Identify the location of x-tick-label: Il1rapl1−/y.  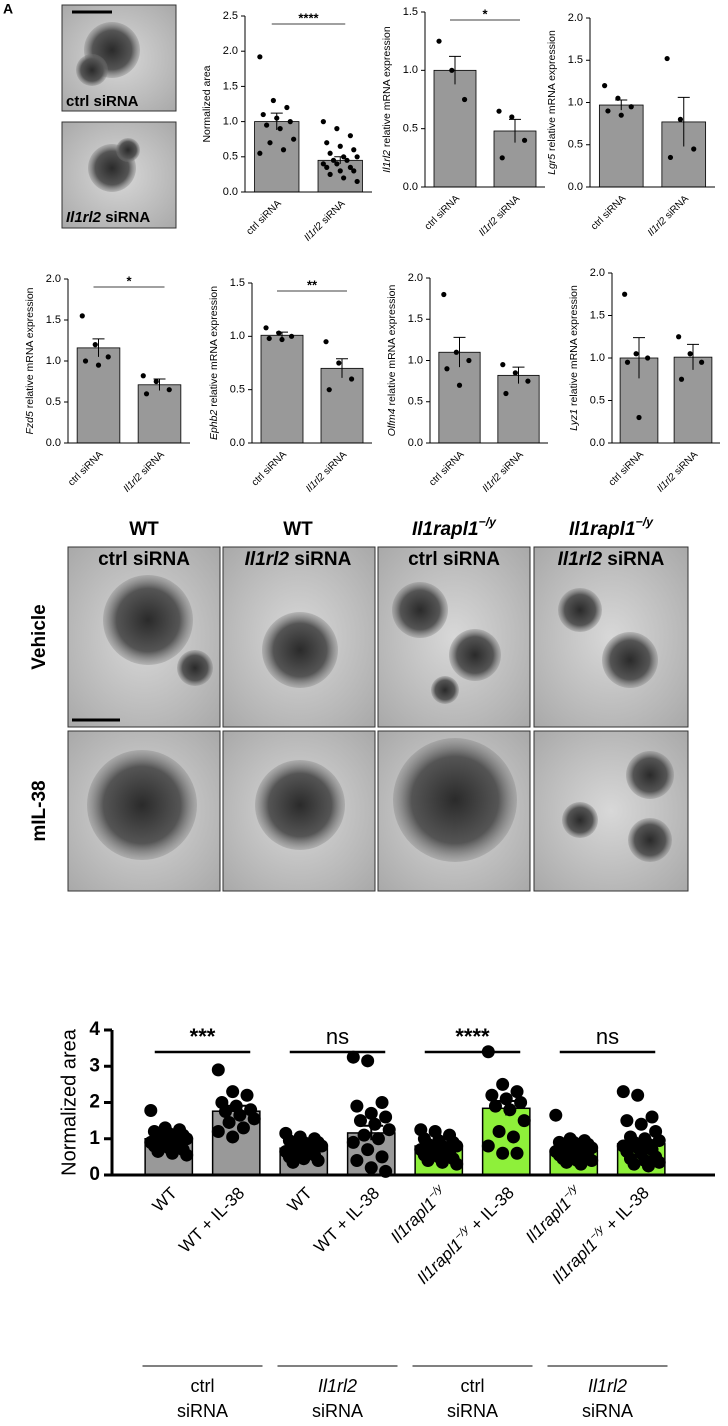
(554, 1214).